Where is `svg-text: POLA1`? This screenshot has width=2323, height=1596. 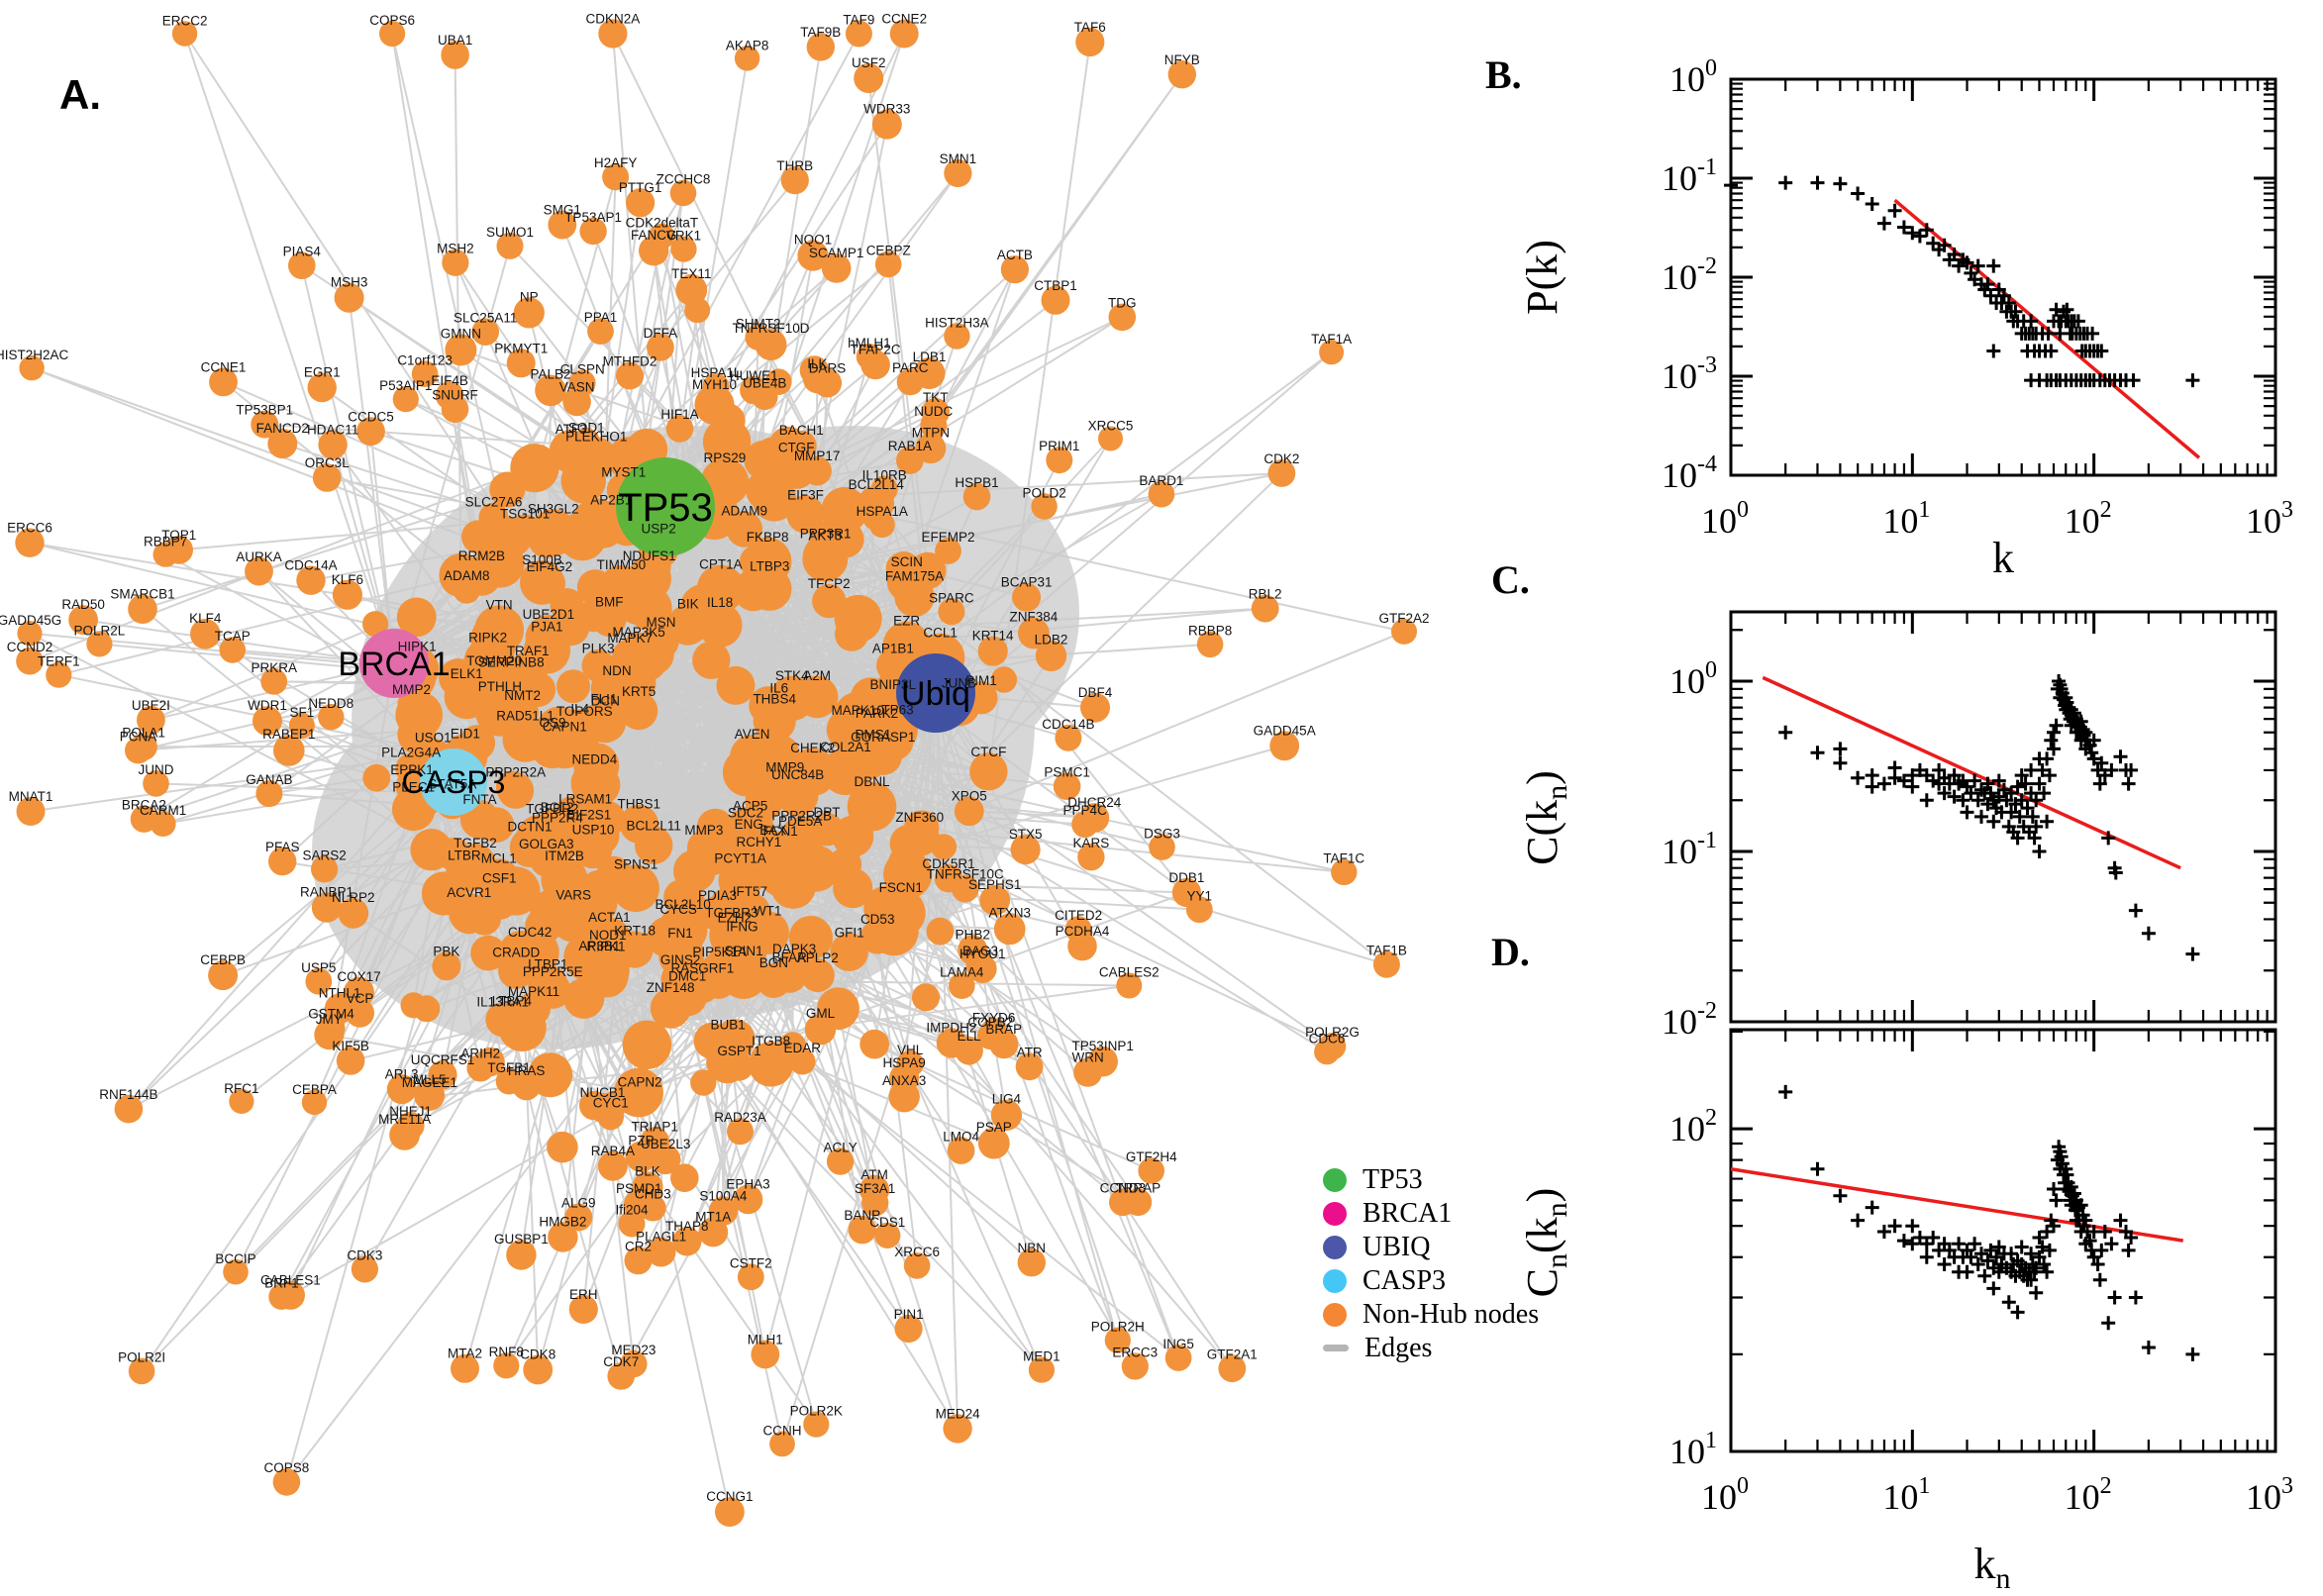 svg-text: POLA1 is located at coordinates (143, 733).